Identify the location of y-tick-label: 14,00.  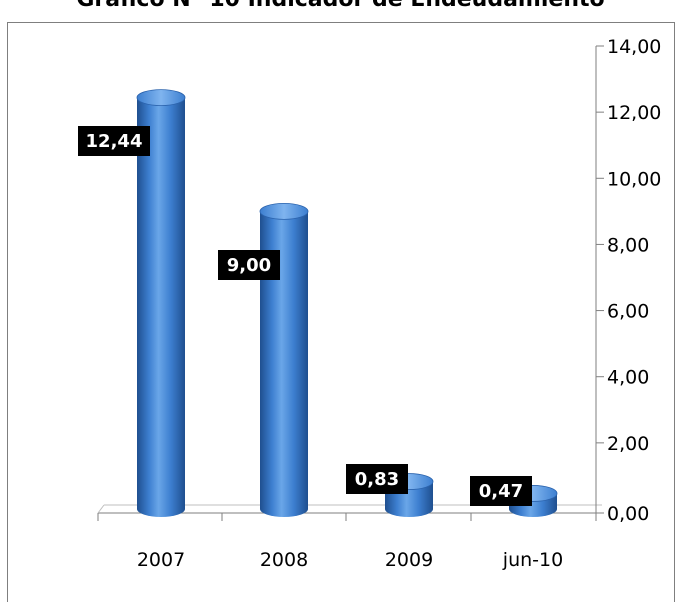
(634, 47).